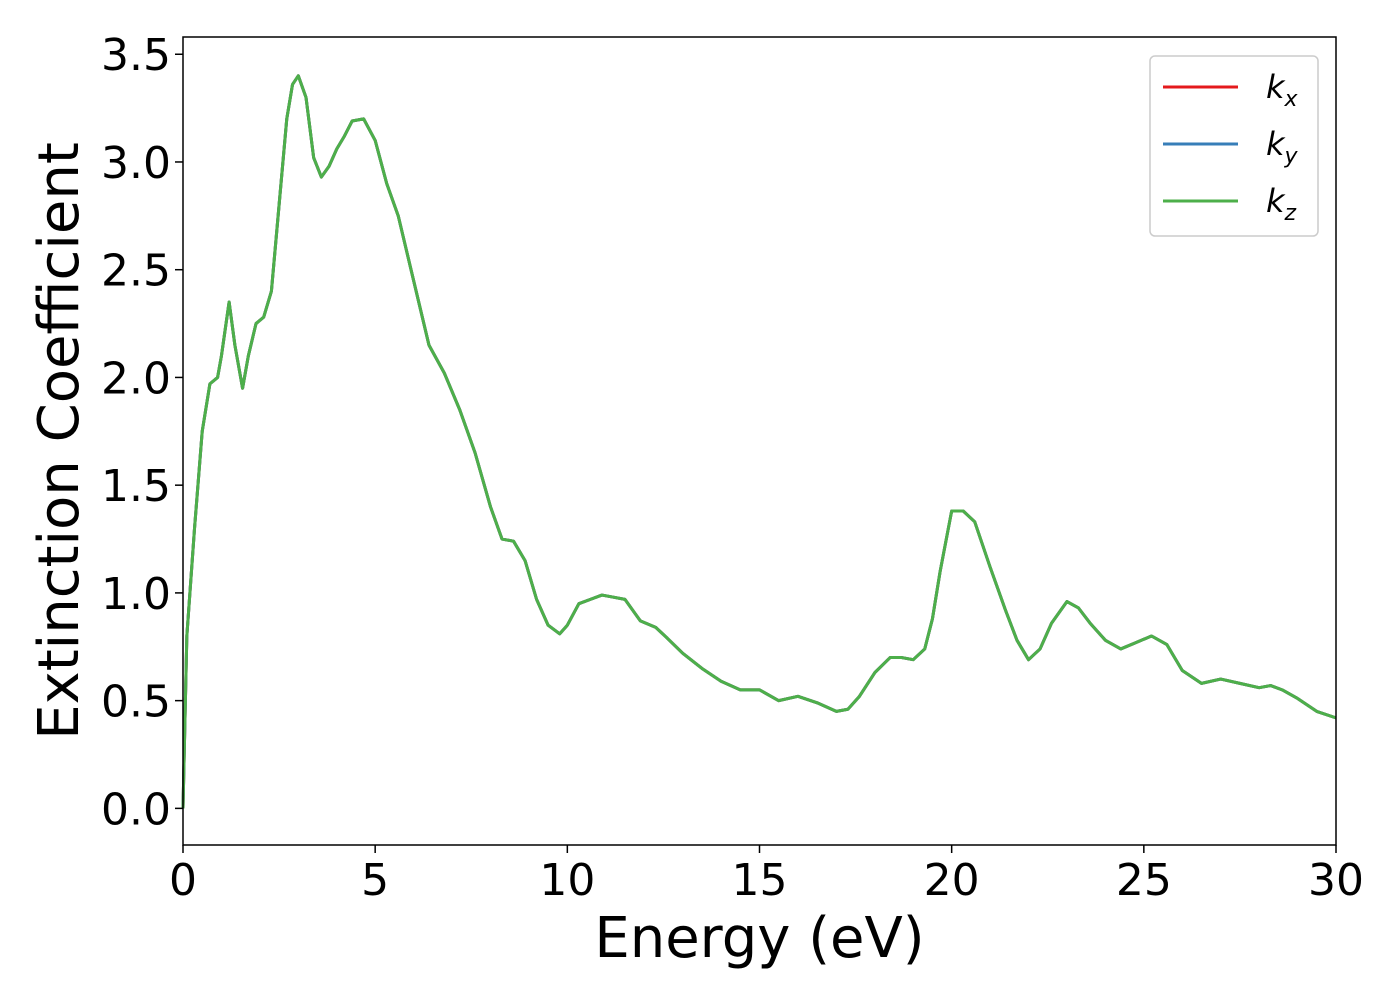 This screenshot has height=1000, width=1400. Describe the element at coordinates (136, 809) in the screenshot. I see `y-tick-label: 0.0` at that location.